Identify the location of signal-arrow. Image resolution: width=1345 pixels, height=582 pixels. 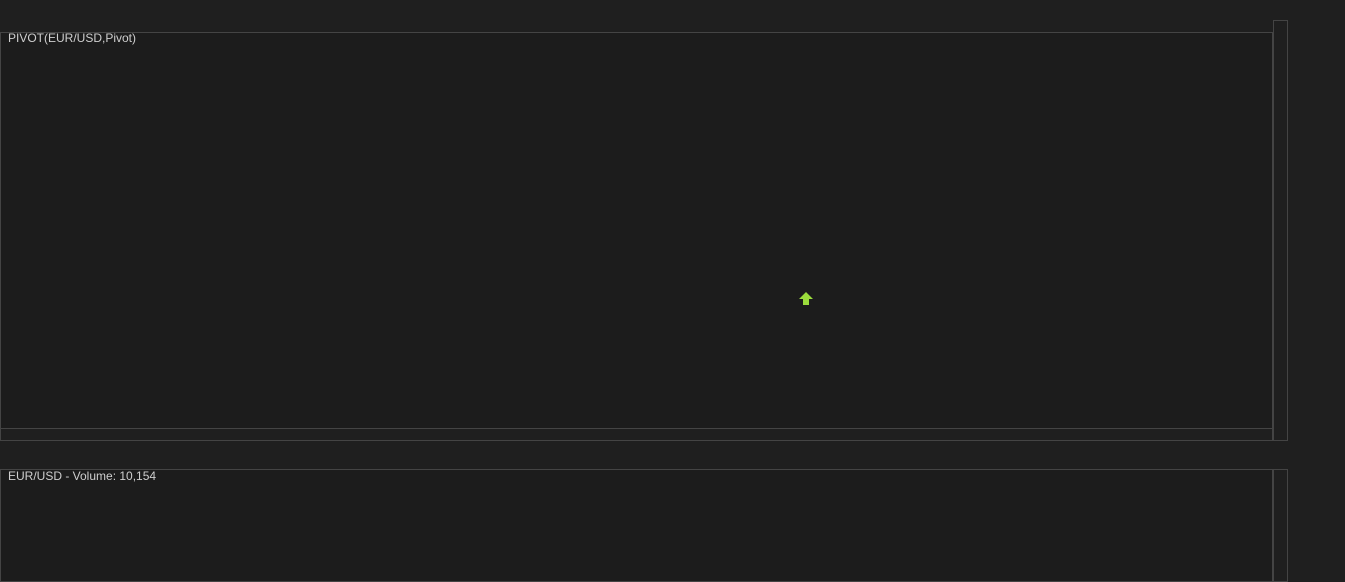
(806, 298).